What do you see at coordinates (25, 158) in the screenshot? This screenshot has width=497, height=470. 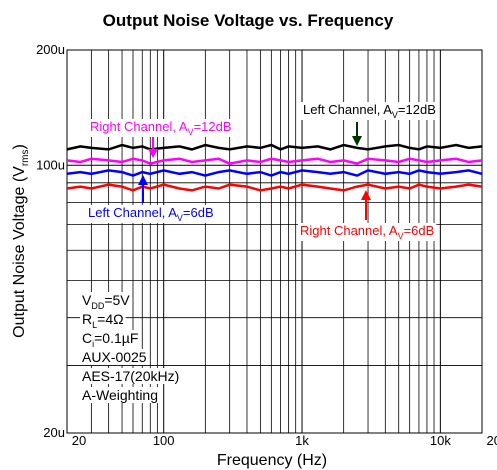 I see `y-label-sub: rms` at bounding box center [25, 158].